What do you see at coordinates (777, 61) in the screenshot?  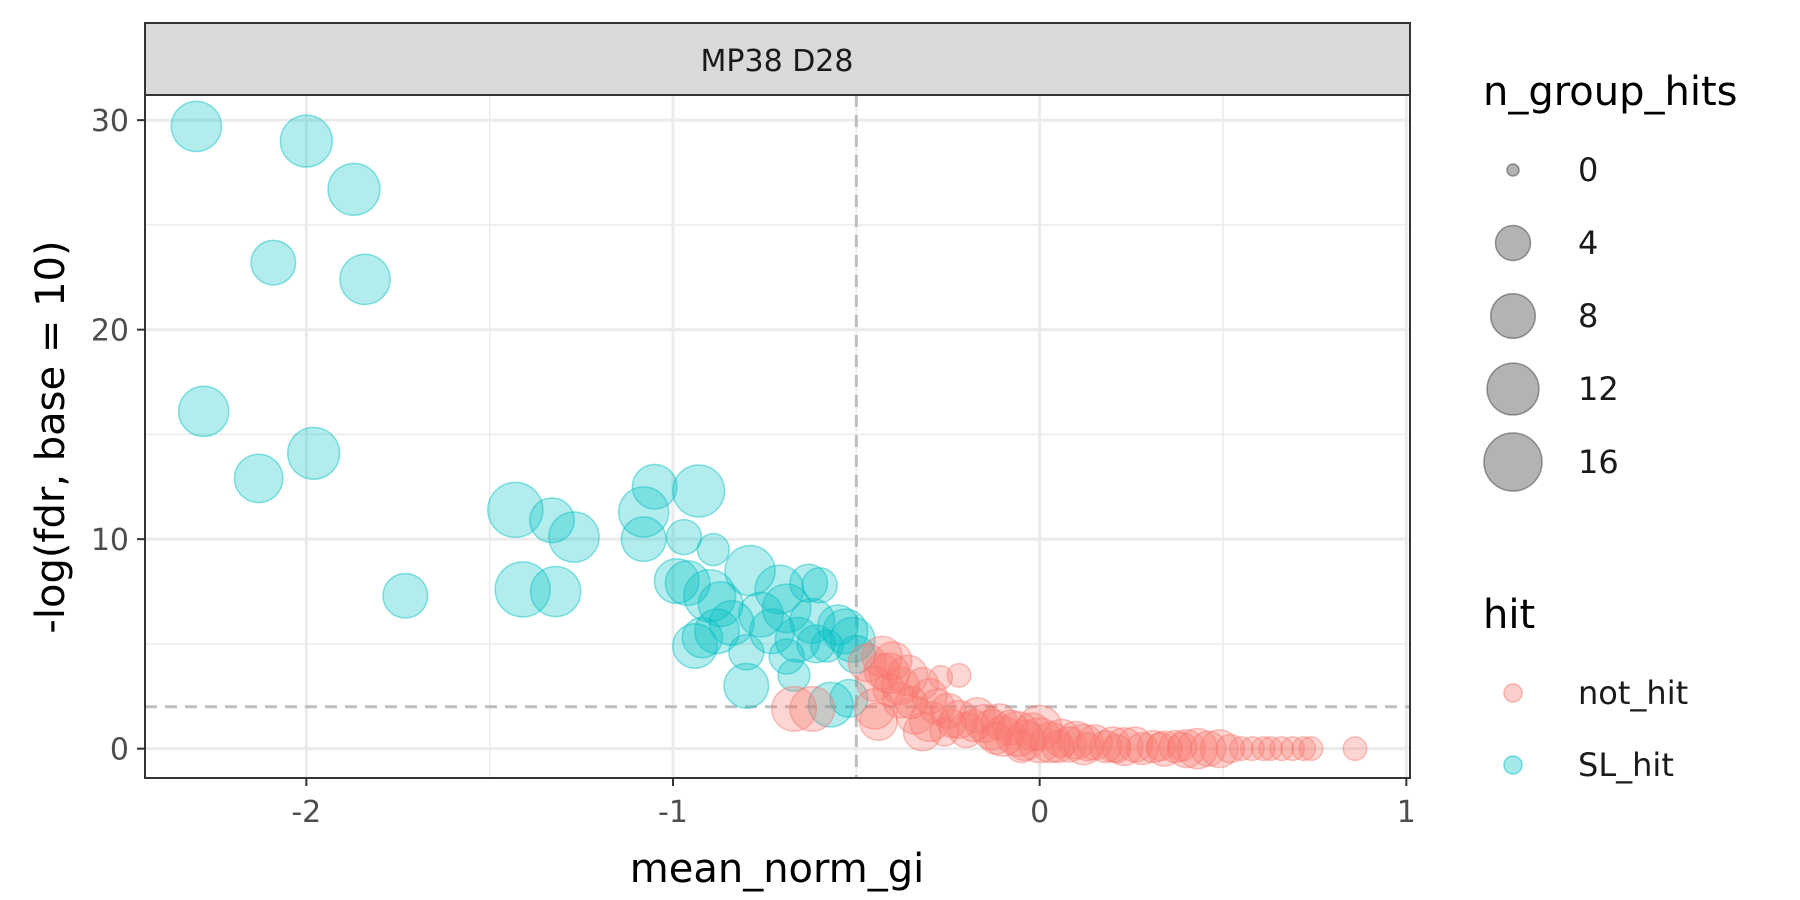 I see `facet-label: MP38 D28` at bounding box center [777, 61].